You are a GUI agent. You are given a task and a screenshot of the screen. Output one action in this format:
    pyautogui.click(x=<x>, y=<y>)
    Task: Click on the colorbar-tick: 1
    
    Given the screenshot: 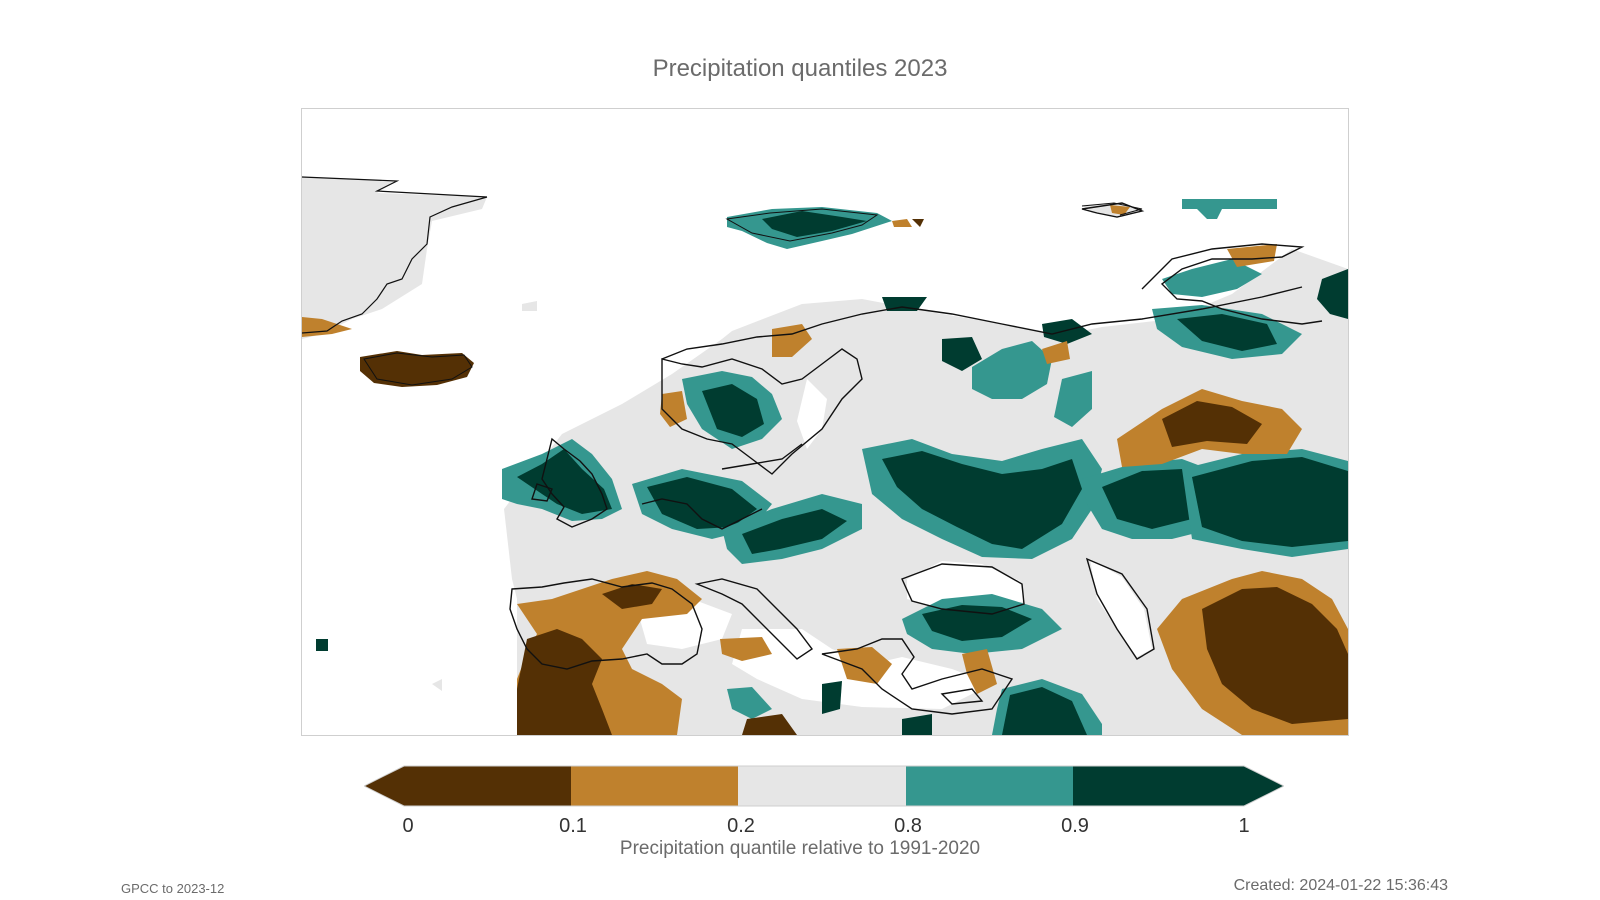 What is the action you would take?
    pyautogui.click(x=1244, y=826)
    